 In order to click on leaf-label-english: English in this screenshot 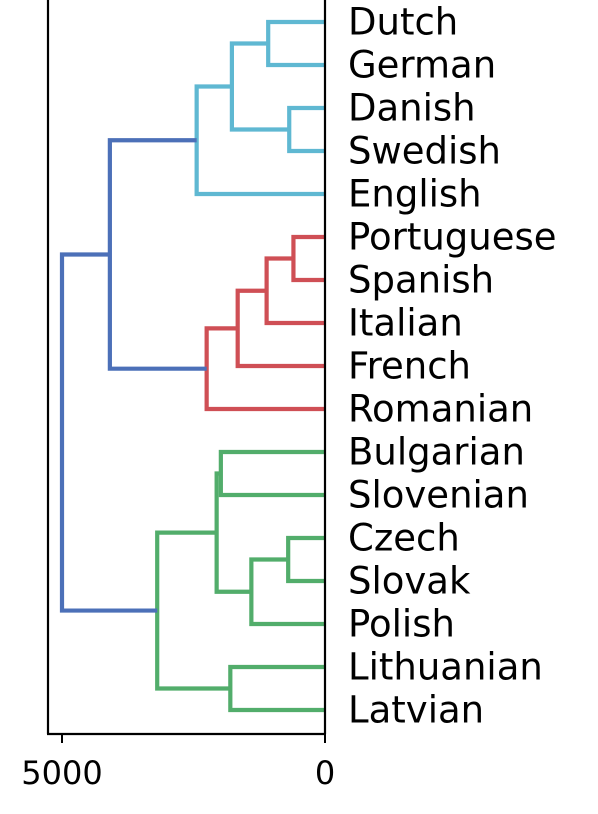, I will do `click(415, 194)`.